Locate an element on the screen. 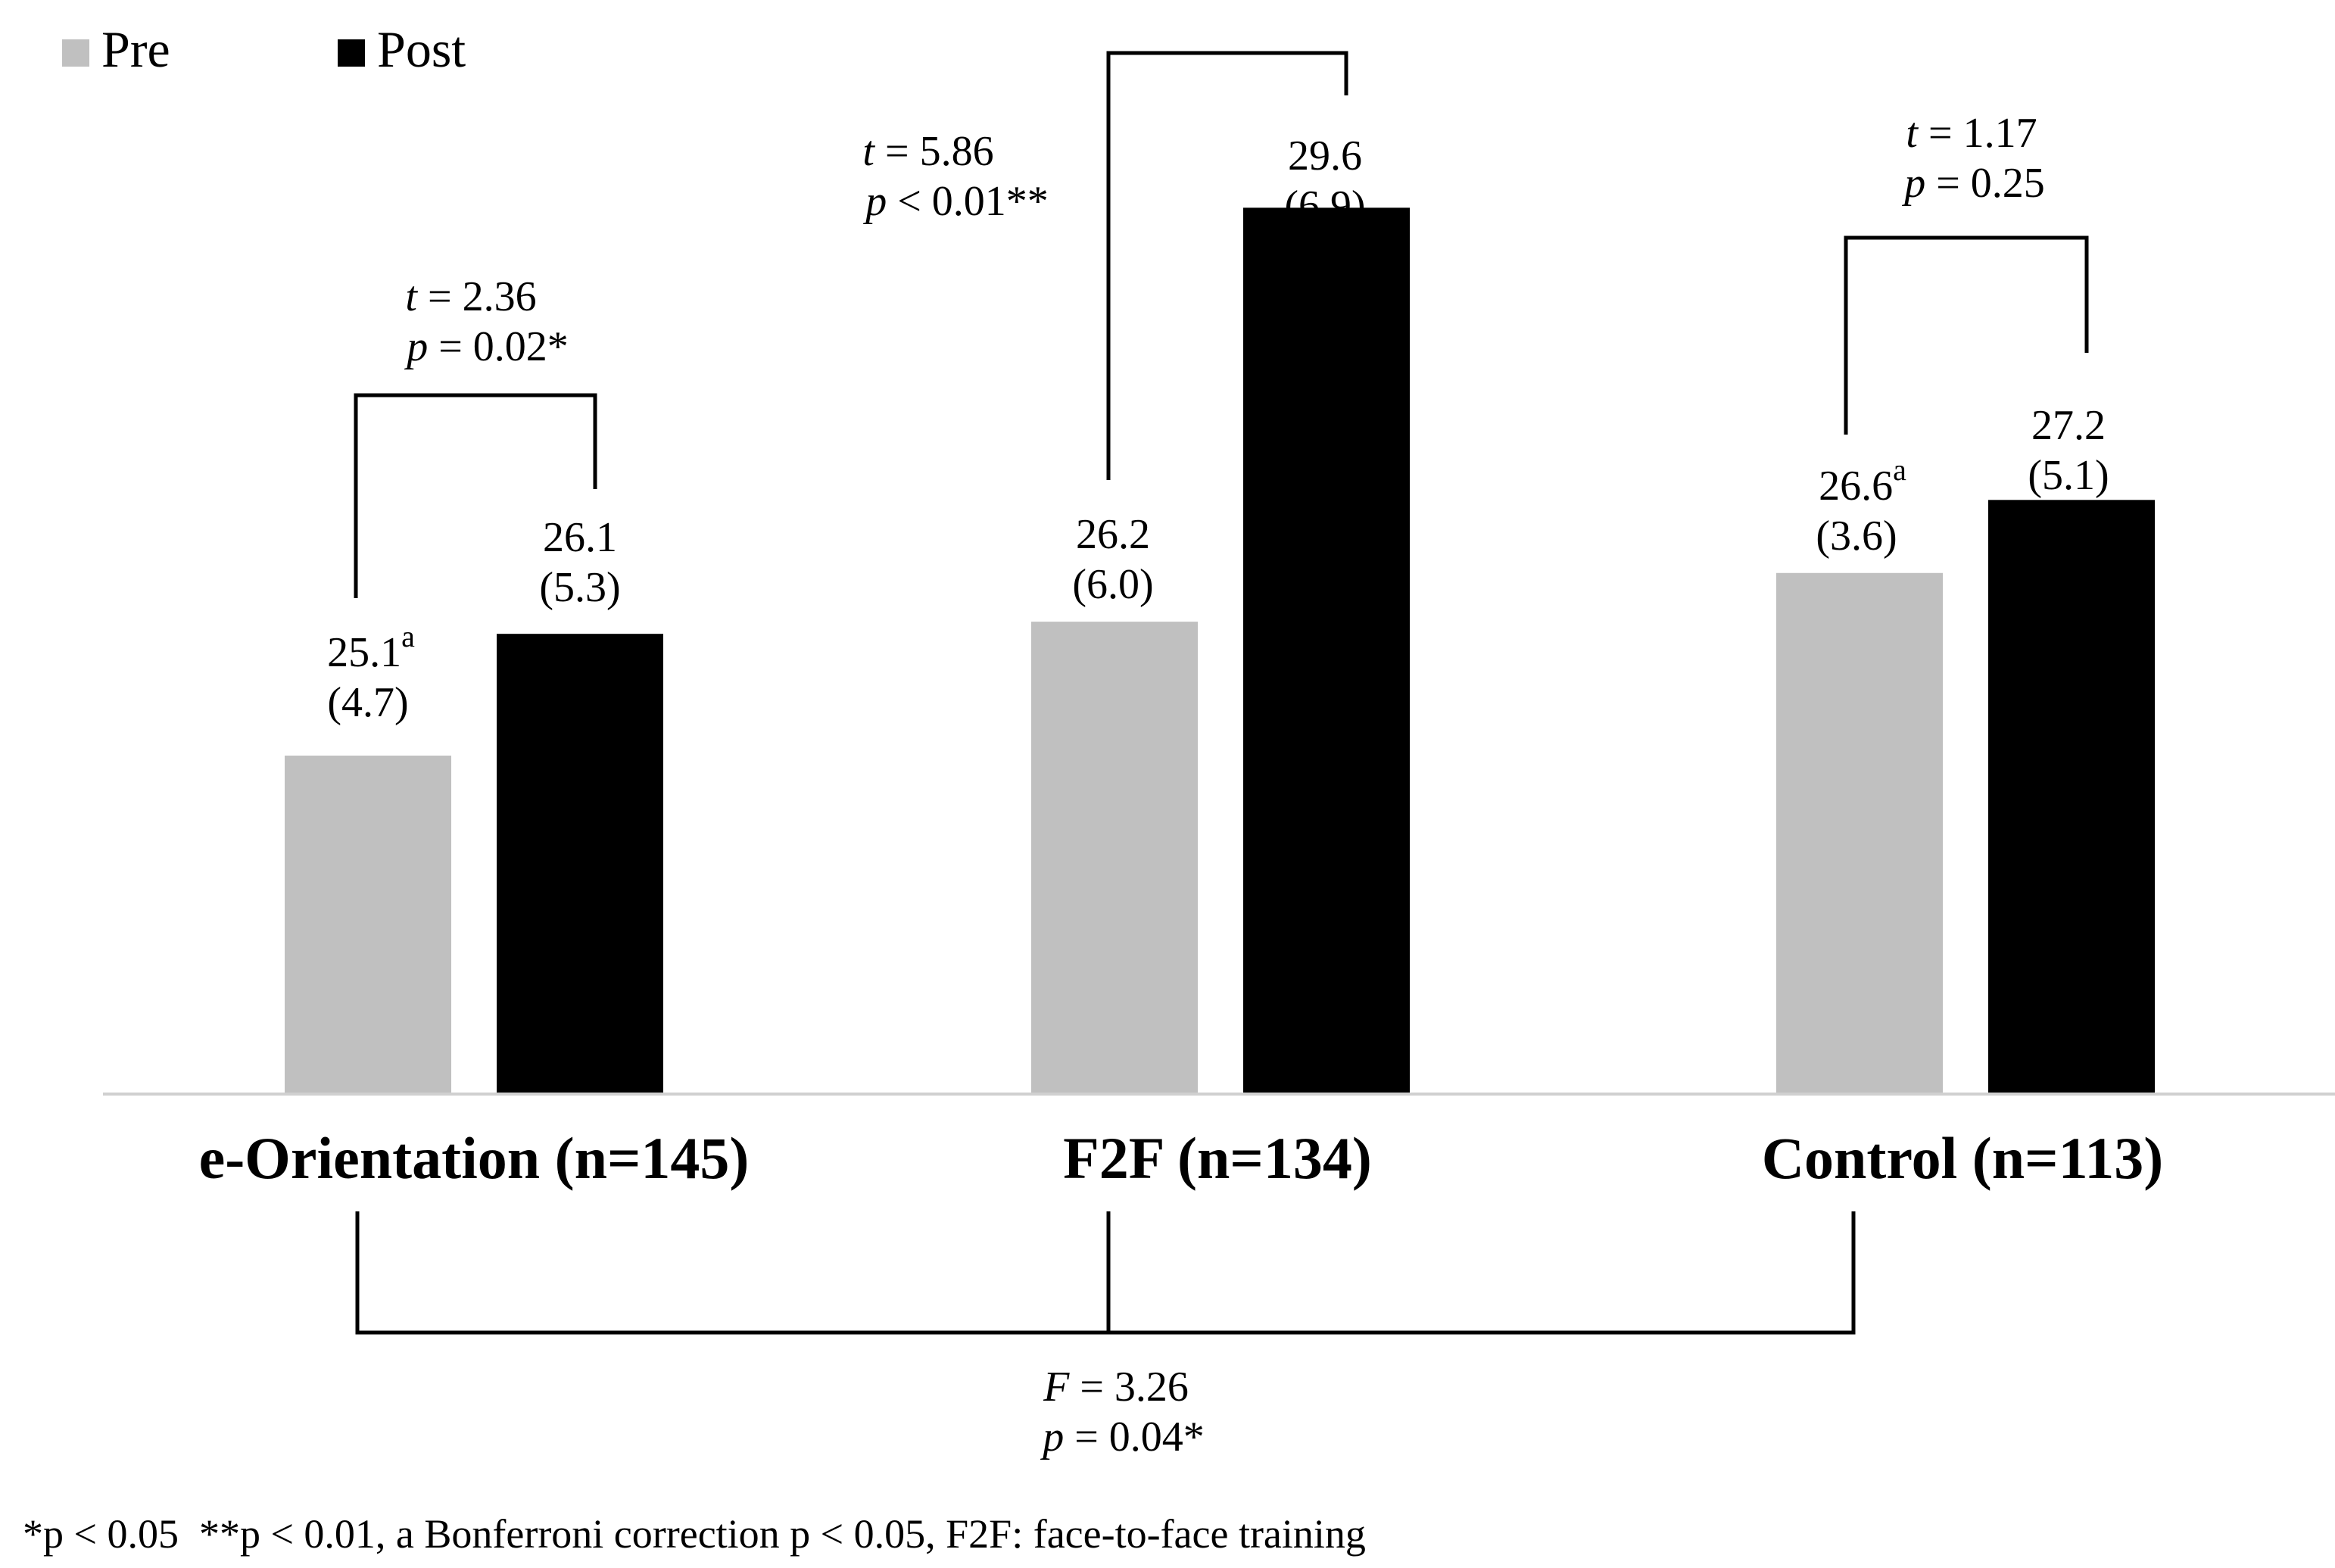 This screenshot has width=2335, height=1568. p-value-f2f: p < 0.01** is located at coordinates (955, 201).